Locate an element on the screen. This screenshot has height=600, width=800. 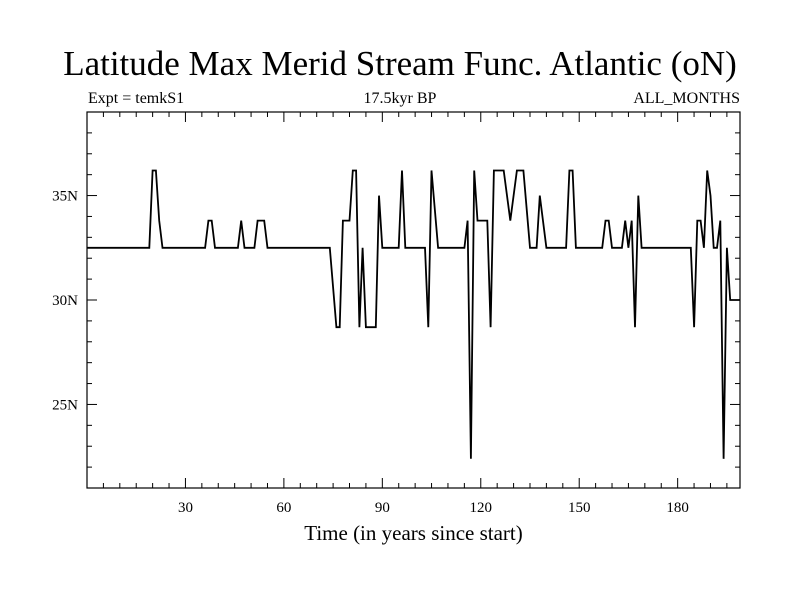
x-tick-label: 90 is located at coordinates (382, 508).